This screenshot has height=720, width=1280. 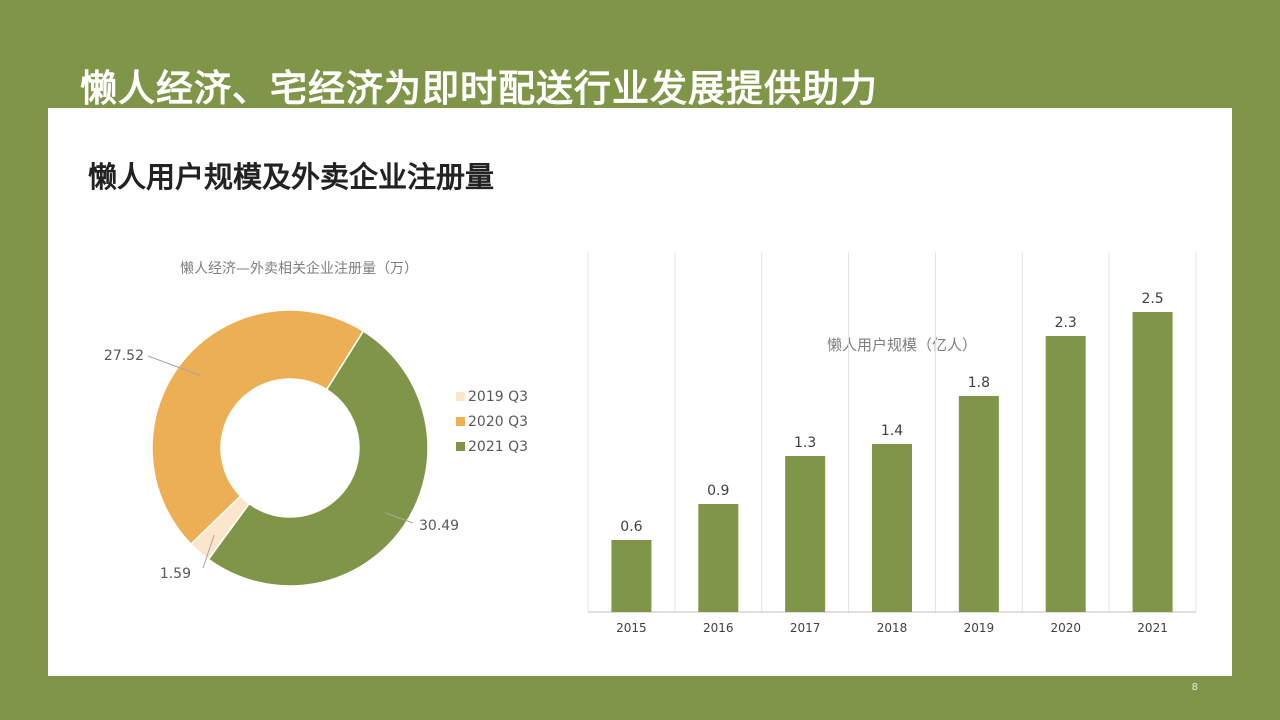 I want to click on legend-label: 2019 Q3, so click(x=498, y=397).